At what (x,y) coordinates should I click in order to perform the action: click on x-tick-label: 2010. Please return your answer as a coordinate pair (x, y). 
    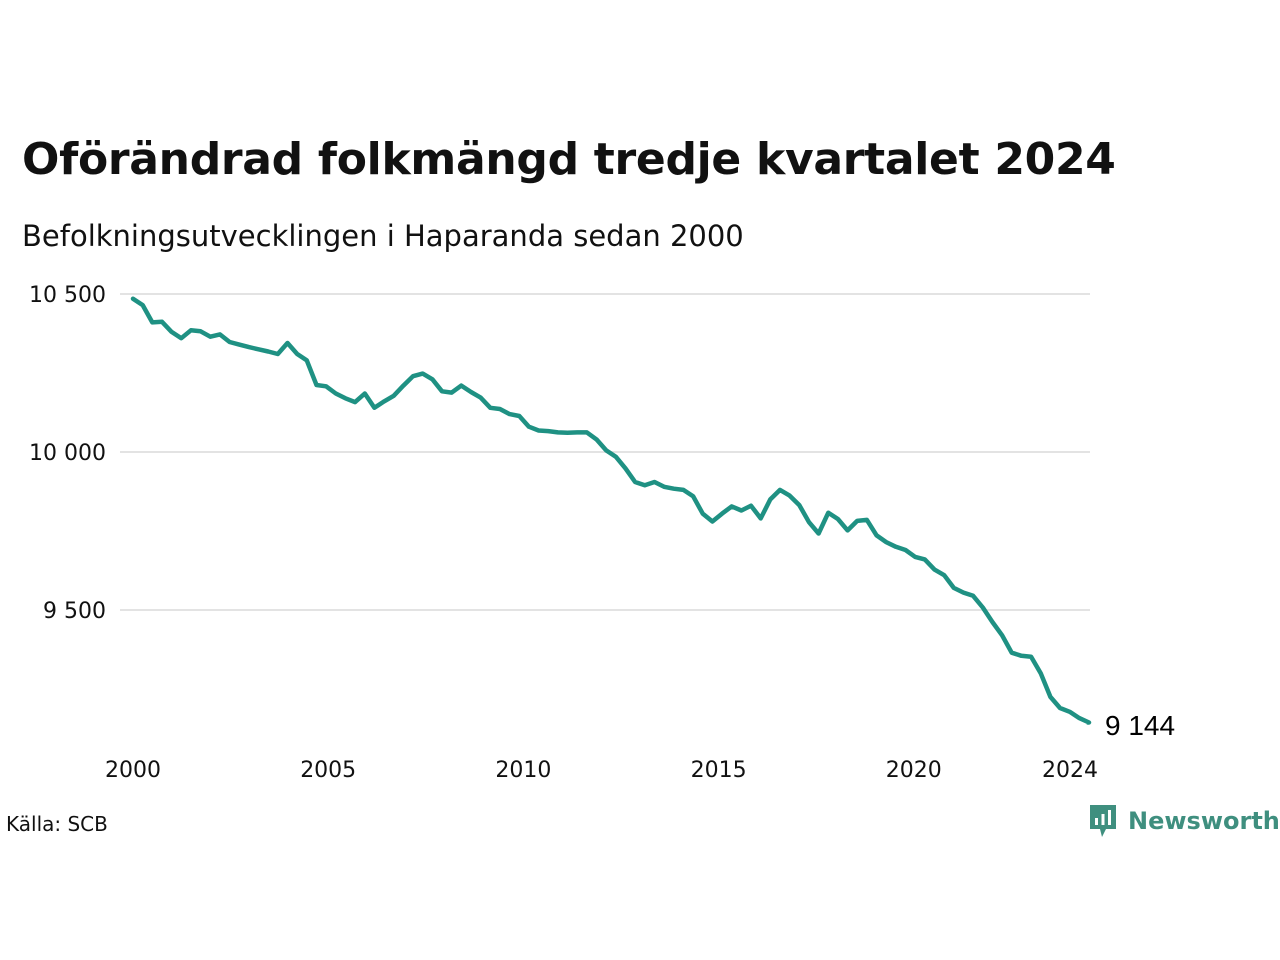
    Looking at the image, I should click on (523, 770).